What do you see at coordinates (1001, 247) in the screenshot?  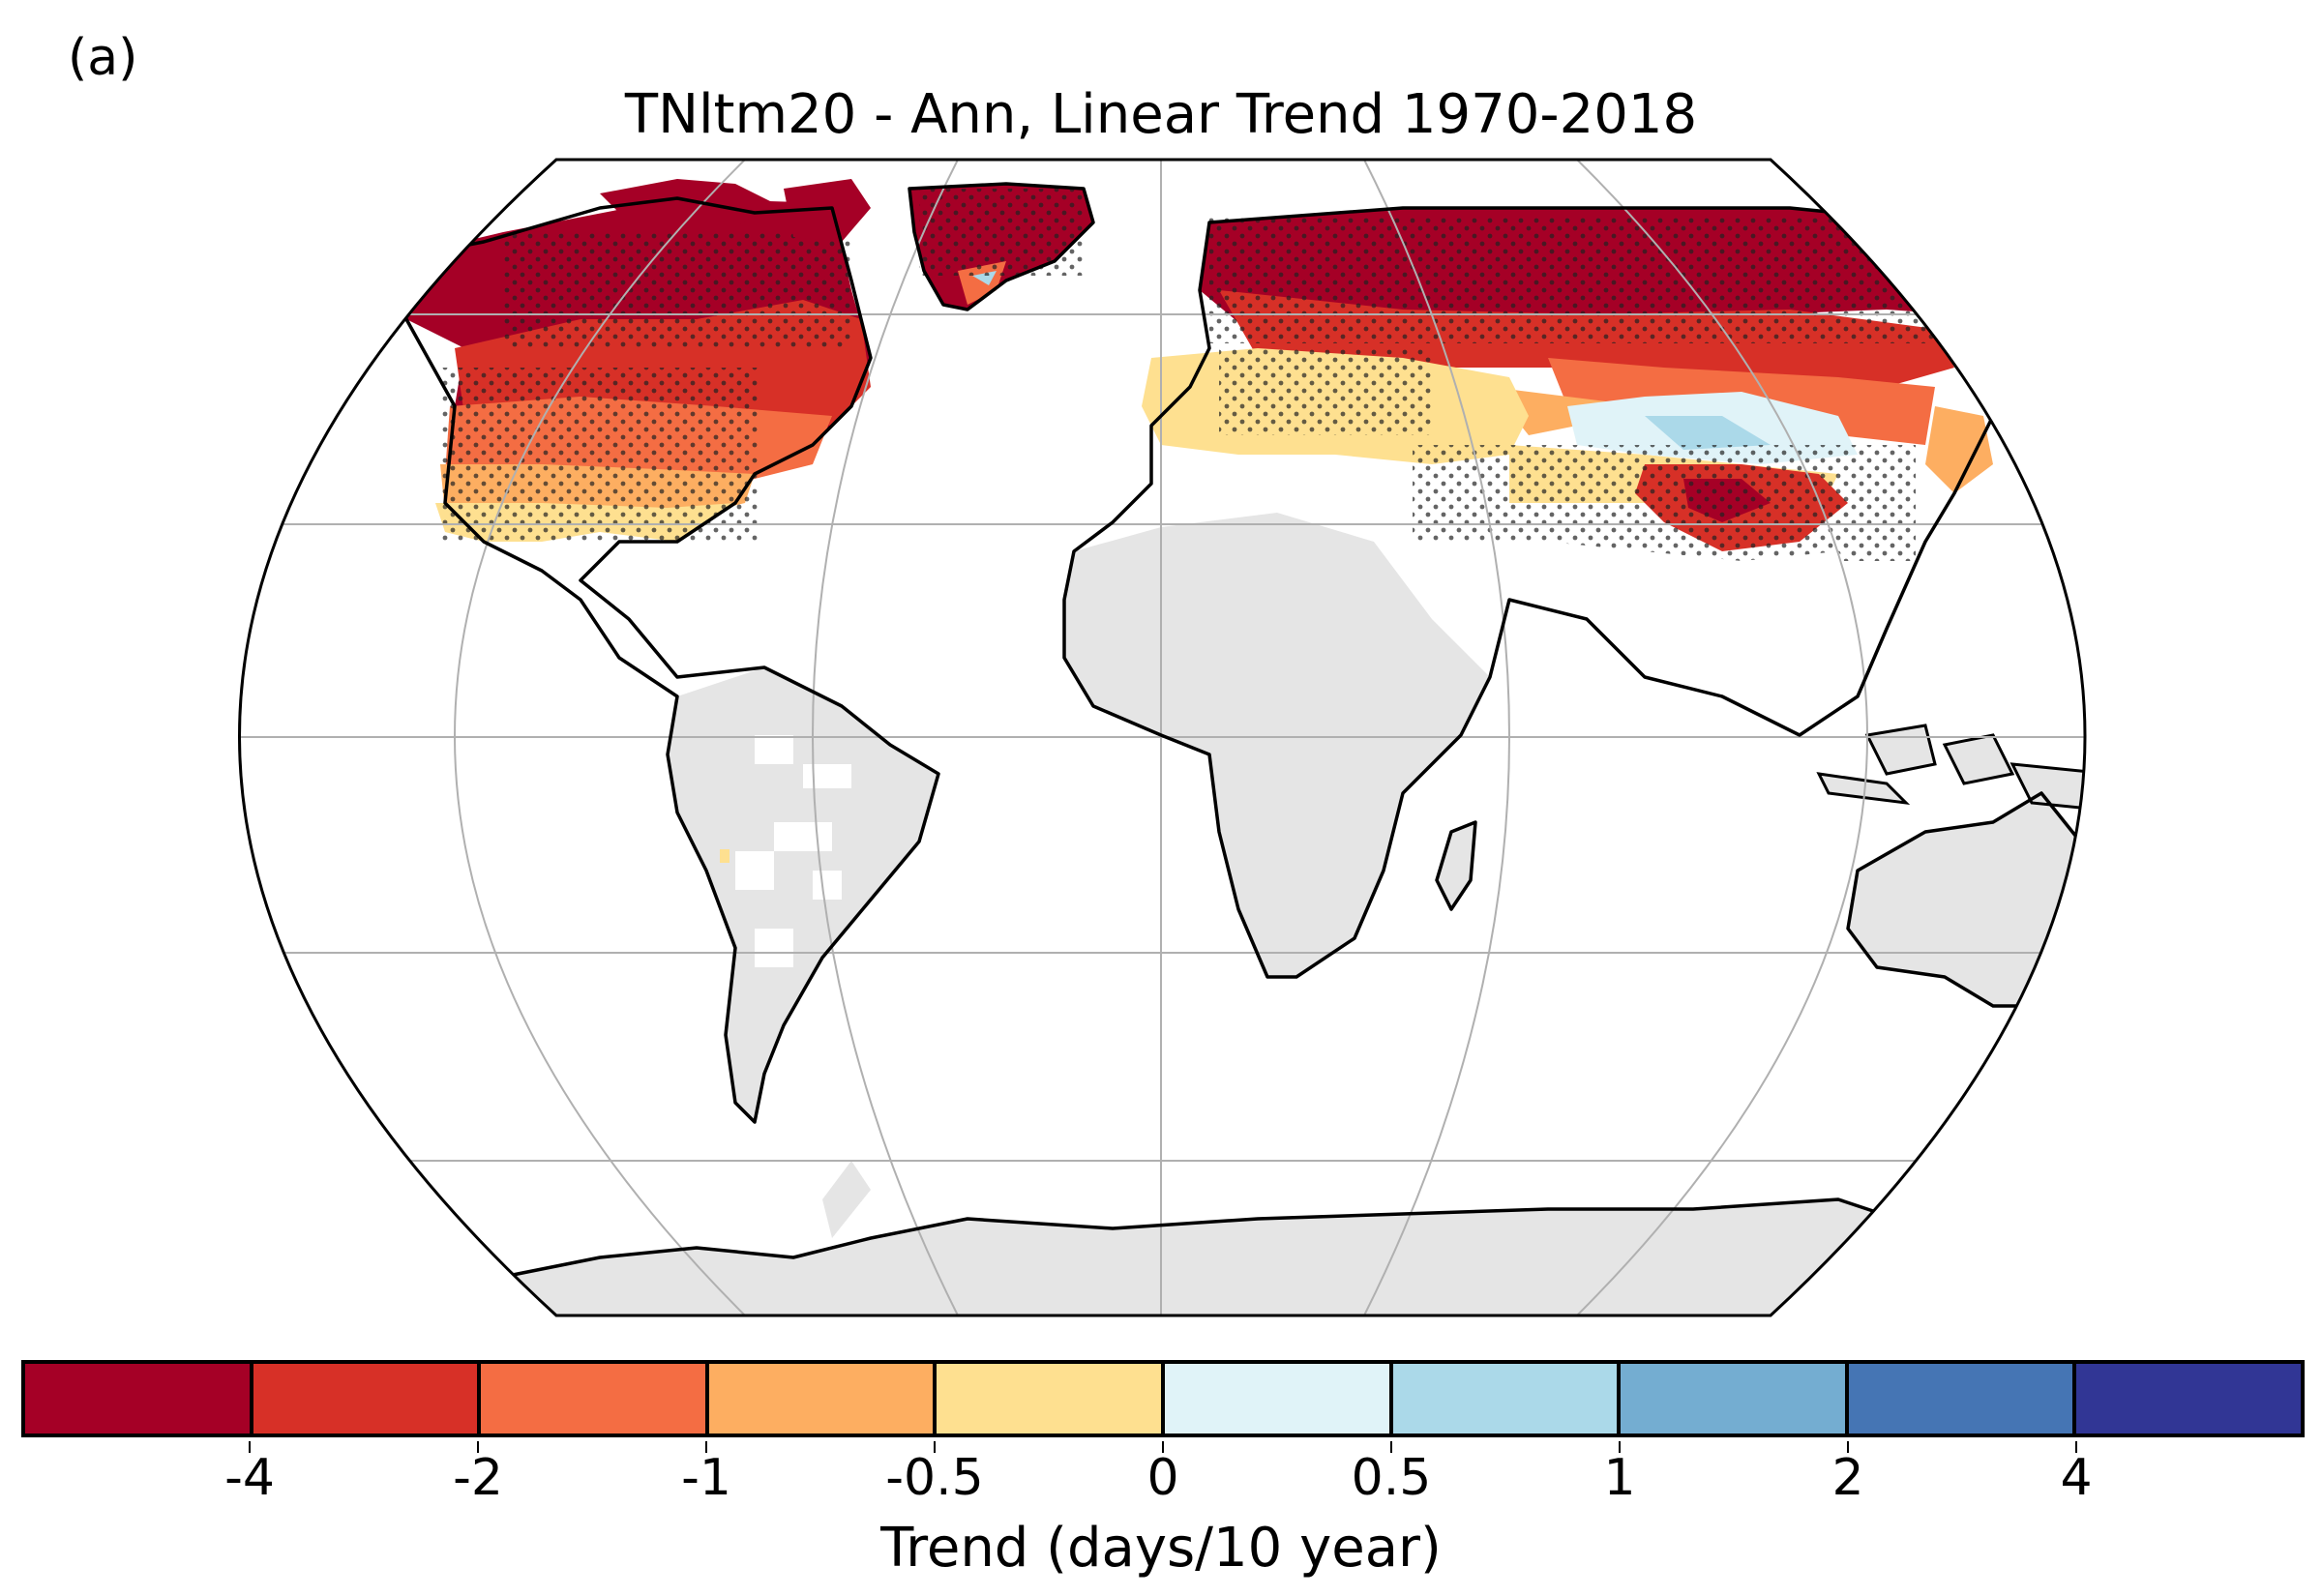 I see `greenland-trend` at bounding box center [1001, 247].